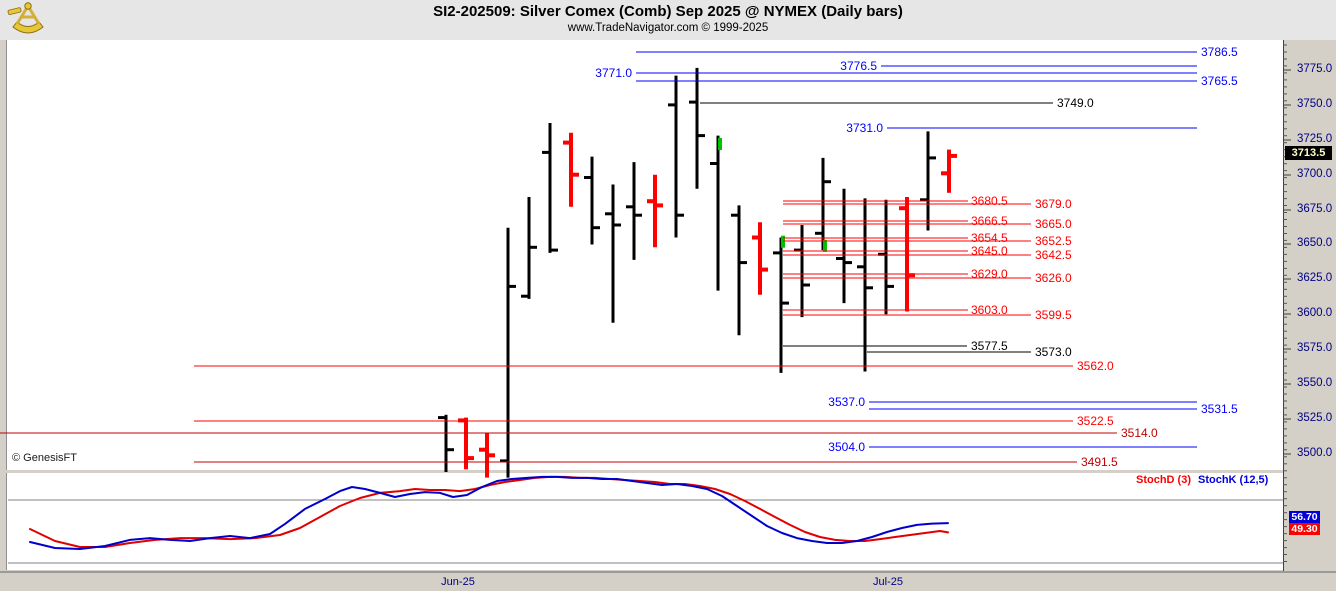 The image size is (1336, 591). I want to click on last-price-badge: 3713.5, so click(1308, 153).